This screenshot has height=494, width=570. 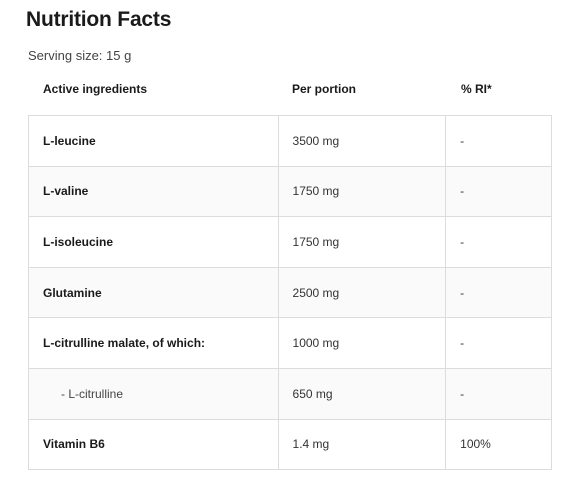 I want to click on table-row: L-isoleucine 1750 mg -, so click(x=290, y=242).